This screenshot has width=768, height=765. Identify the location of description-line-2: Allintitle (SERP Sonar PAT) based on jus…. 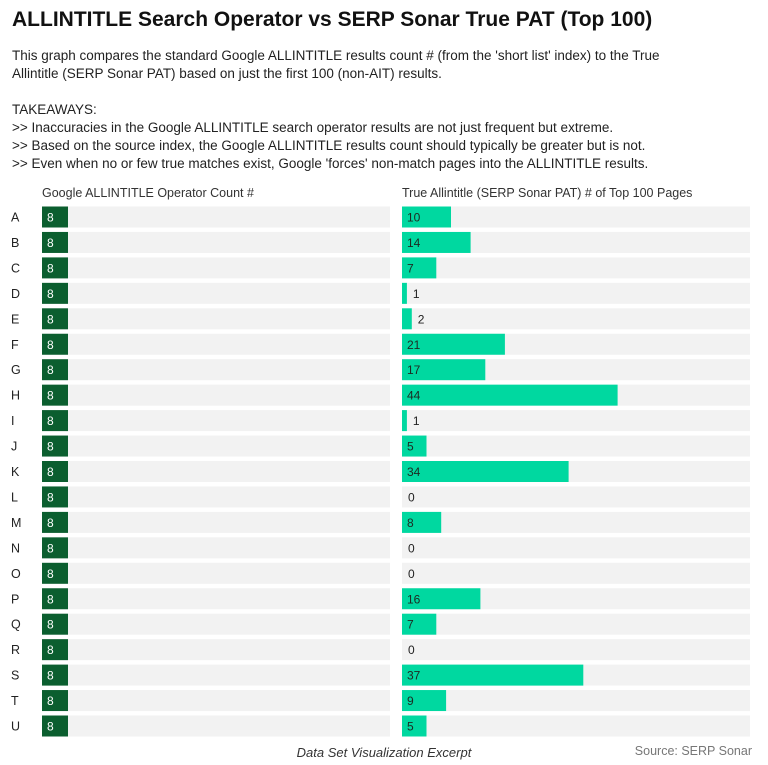
(227, 73).